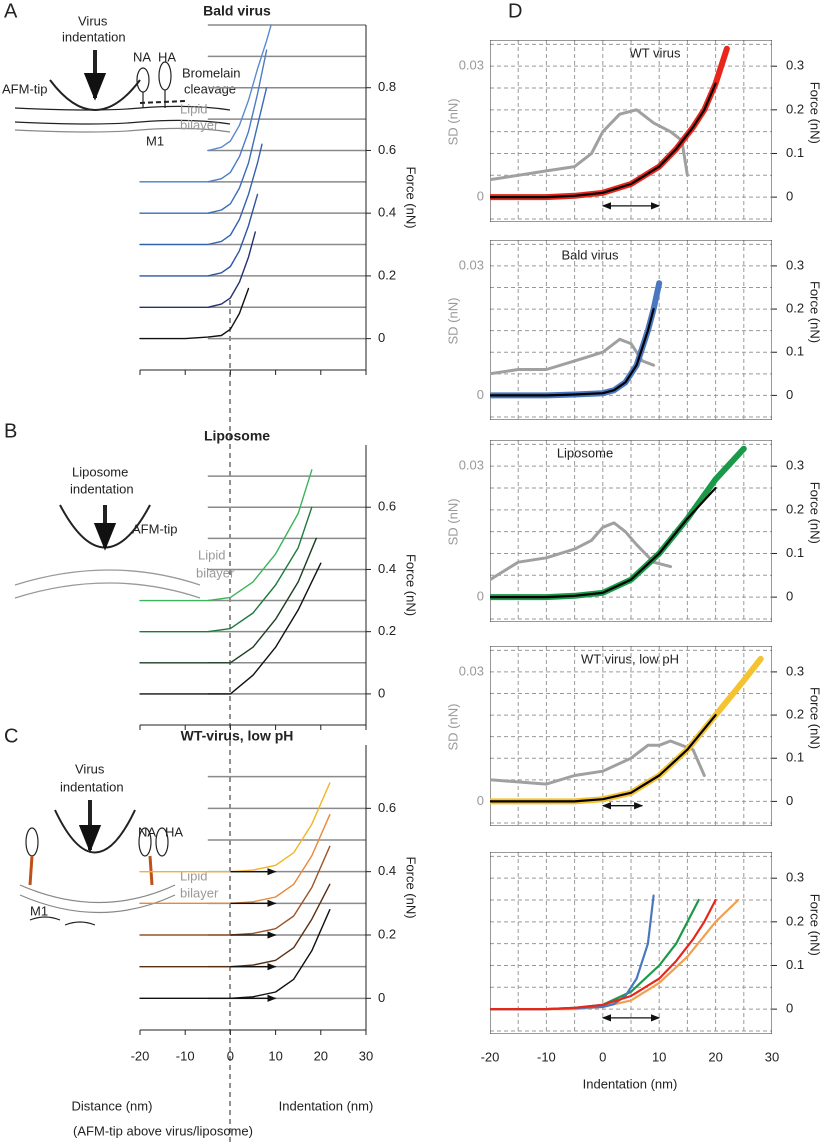 The height and width of the screenshot is (1147, 840). Describe the element at coordinates (452, 321) in the screenshot. I see `y2-axis-label: SD (nN)` at that location.